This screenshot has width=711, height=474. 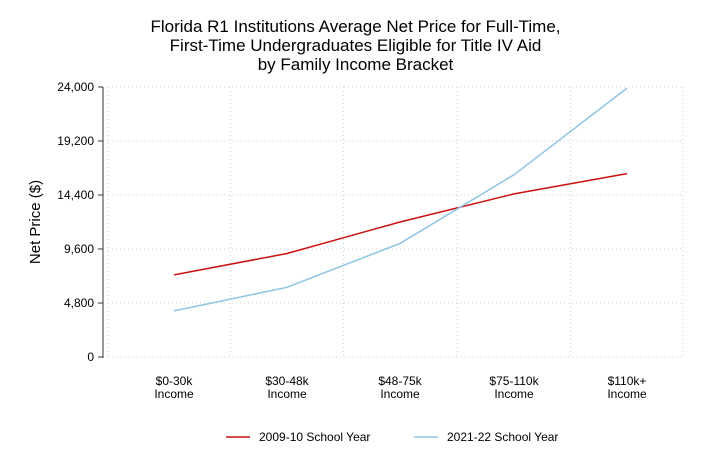 I want to click on x-tick-label: $30-48k, so click(x=287, y=381).